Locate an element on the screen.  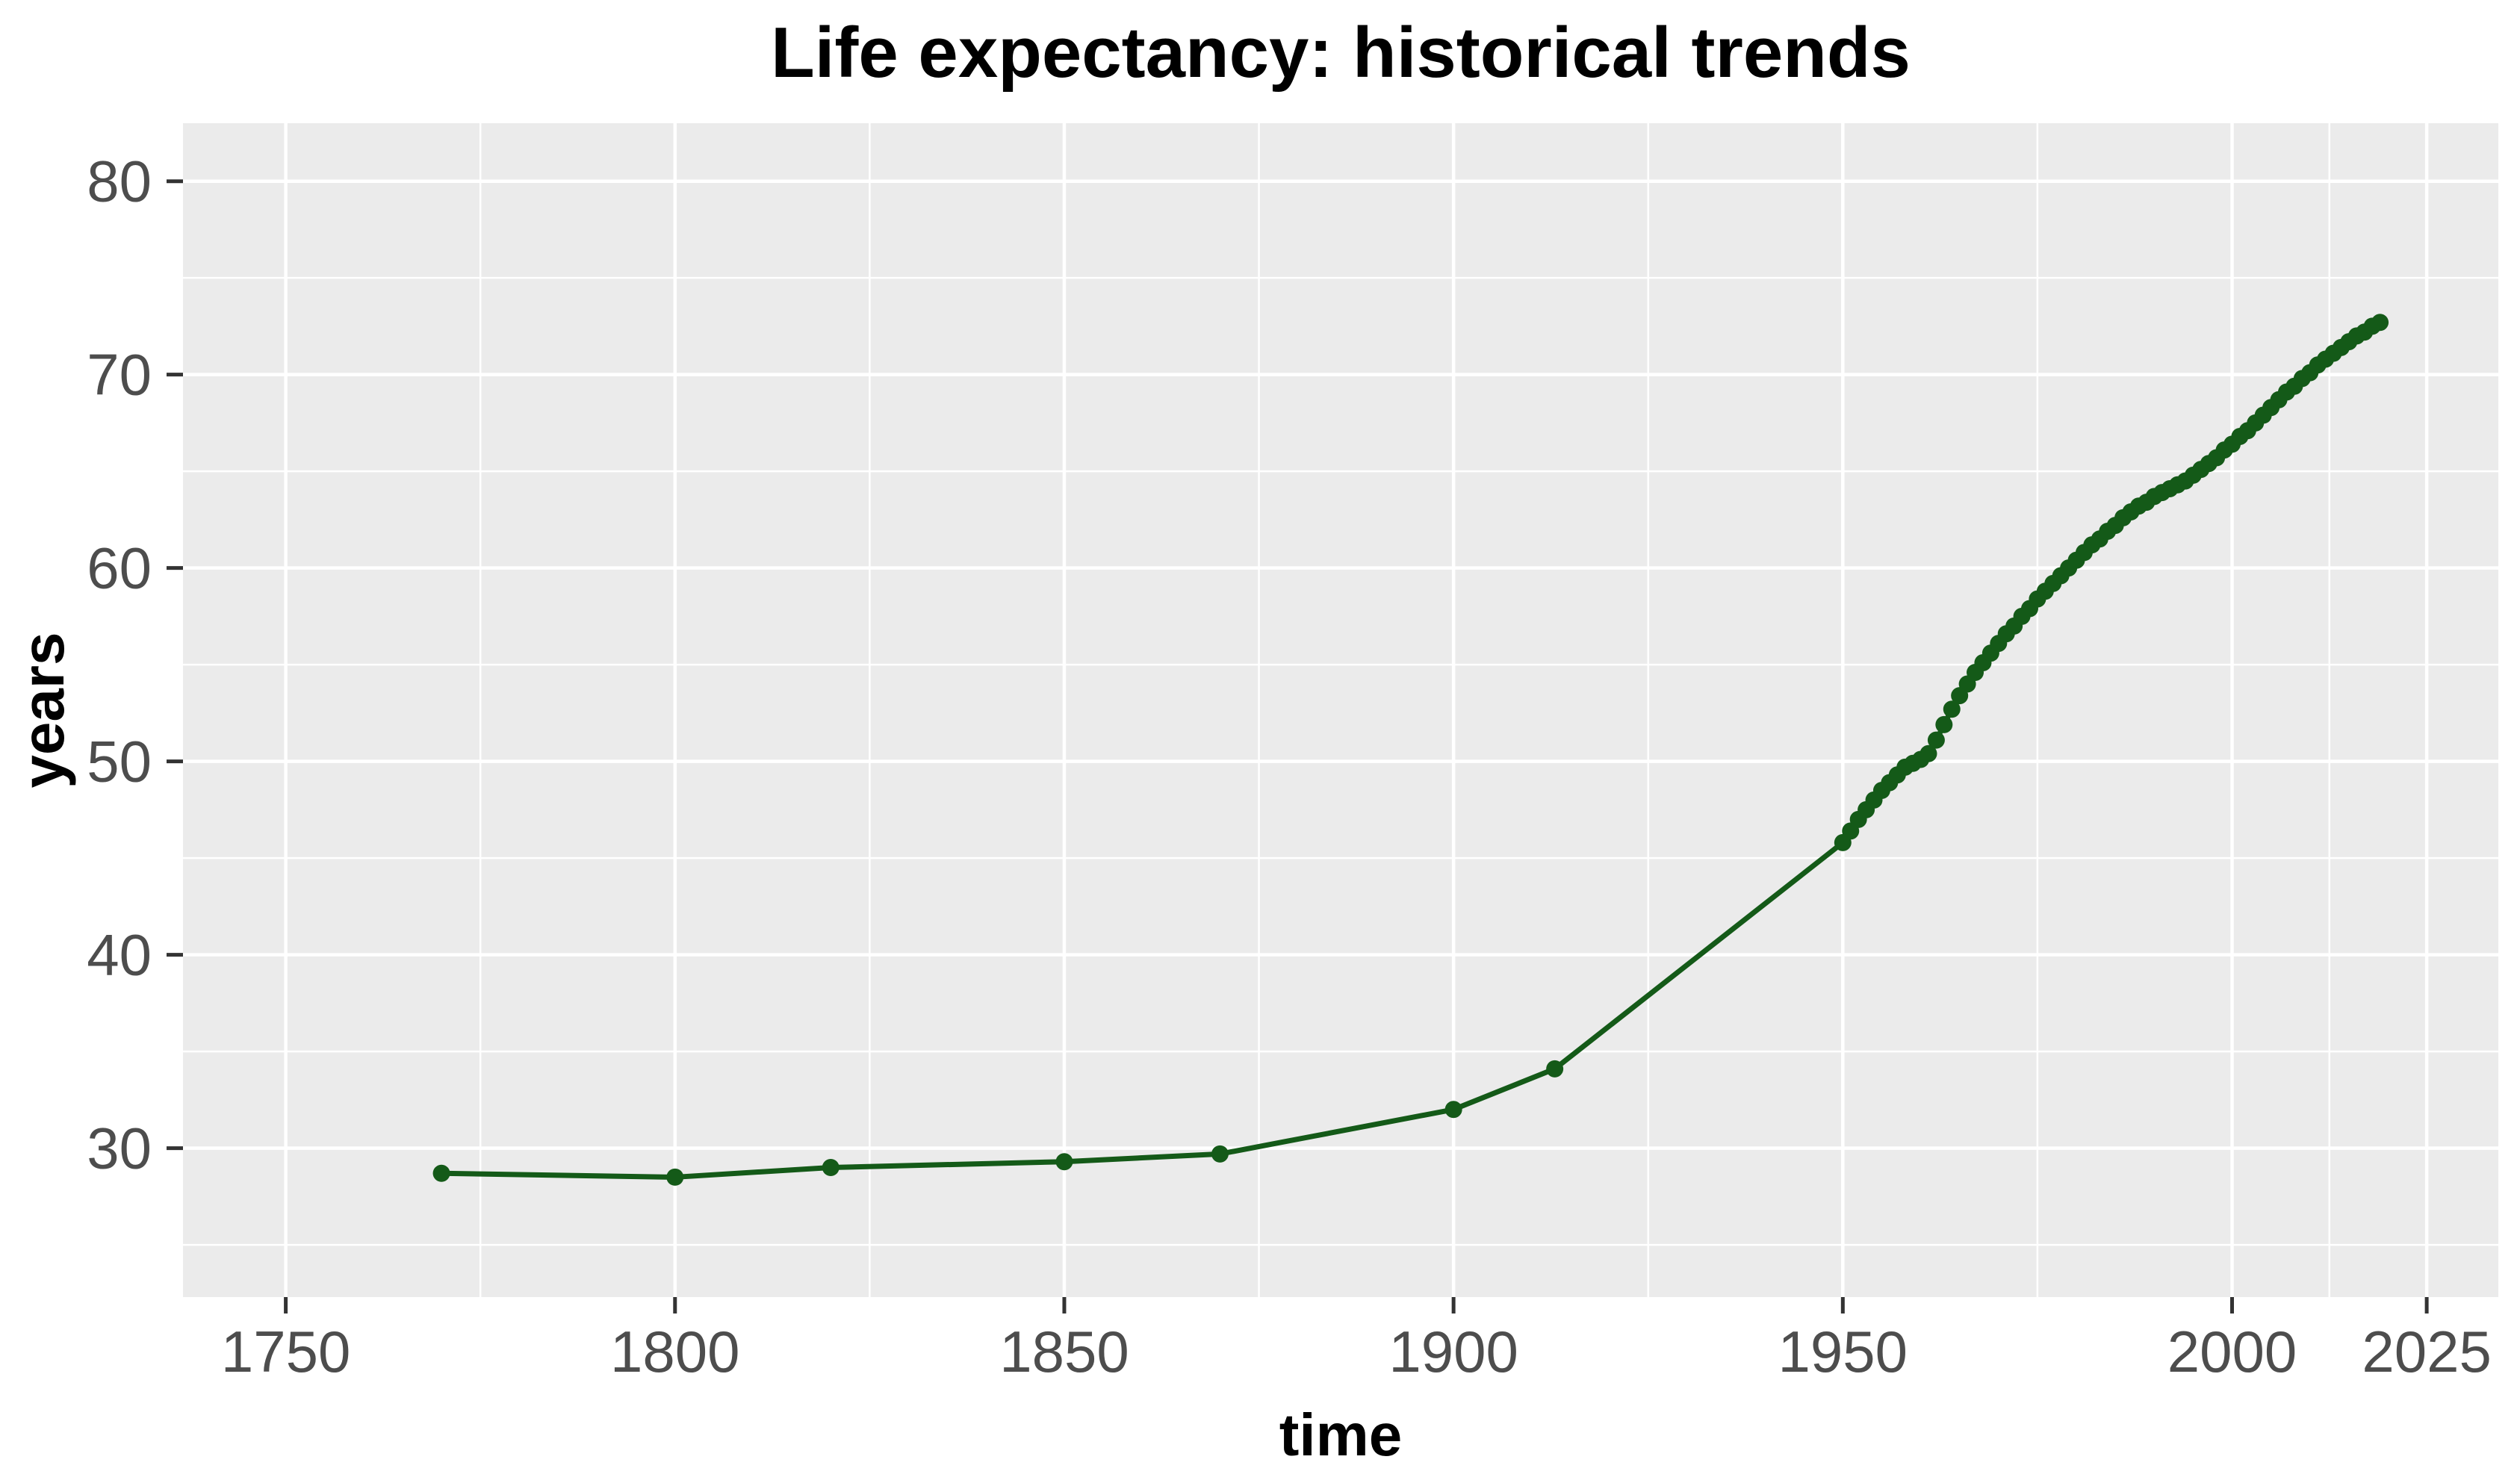
x-tick-label: 1950 is located at coordinates (1843, 1351).